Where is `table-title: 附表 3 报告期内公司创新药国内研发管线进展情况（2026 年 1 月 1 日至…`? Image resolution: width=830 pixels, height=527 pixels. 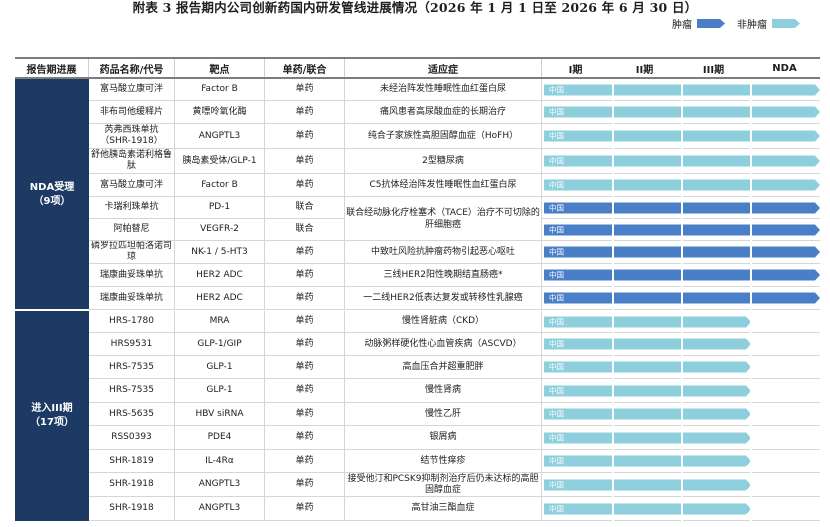 table-title: 附表 3 报告期内公司创新药国内研发管线进展情况（2026 年 1 月 1 日至… is located at coordinates (415, 7).